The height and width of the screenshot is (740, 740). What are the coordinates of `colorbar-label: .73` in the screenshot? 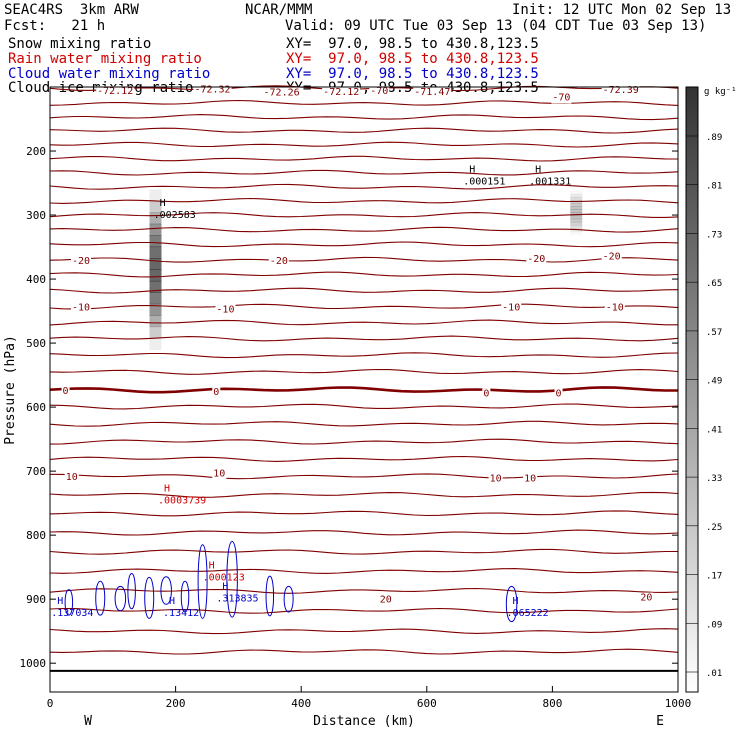 It's located at (714, 235).